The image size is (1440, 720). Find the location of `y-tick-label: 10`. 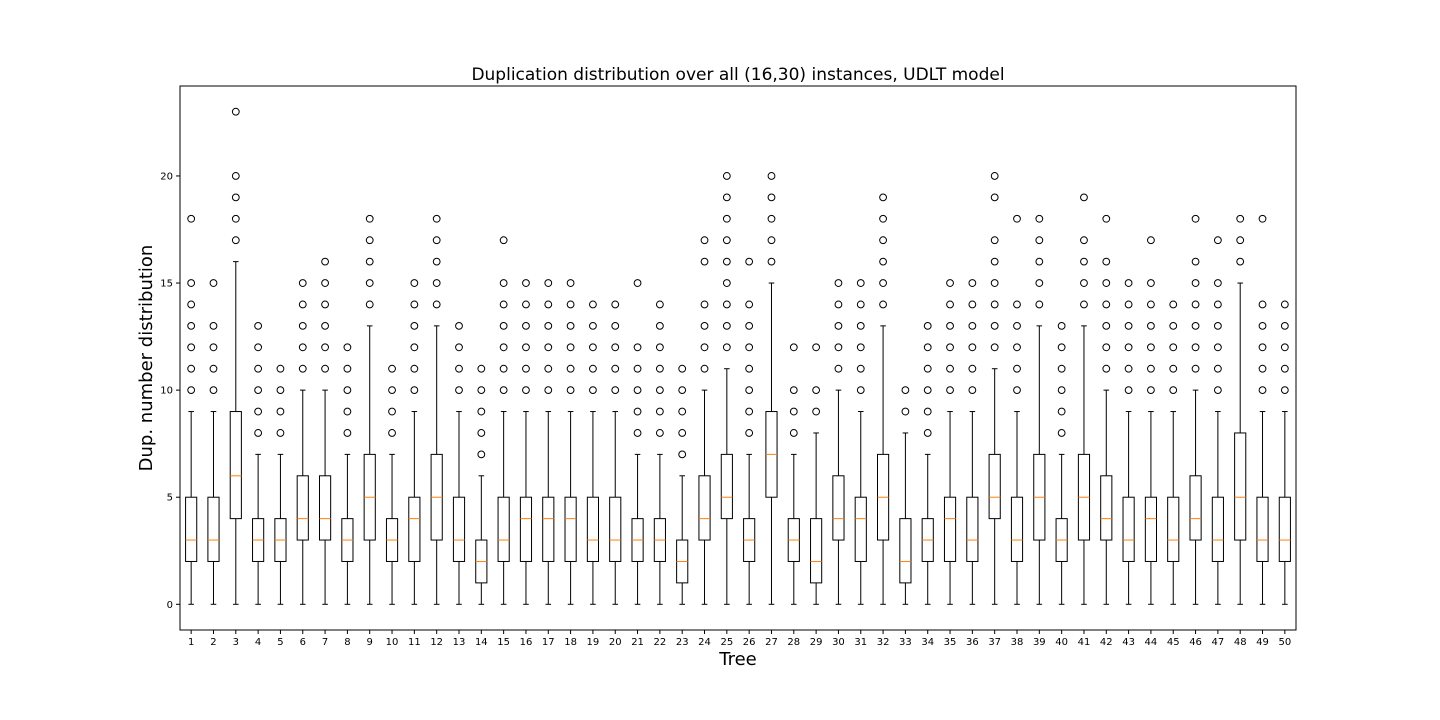

y-tick-label: 10 is located at coordinates (166, 391).